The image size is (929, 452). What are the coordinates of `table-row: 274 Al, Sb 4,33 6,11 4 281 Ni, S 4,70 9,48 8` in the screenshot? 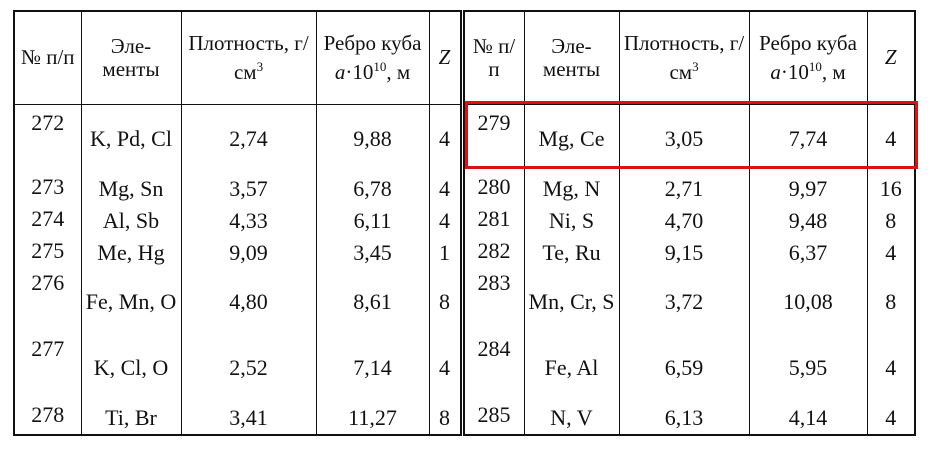 It's located at (464, 221).